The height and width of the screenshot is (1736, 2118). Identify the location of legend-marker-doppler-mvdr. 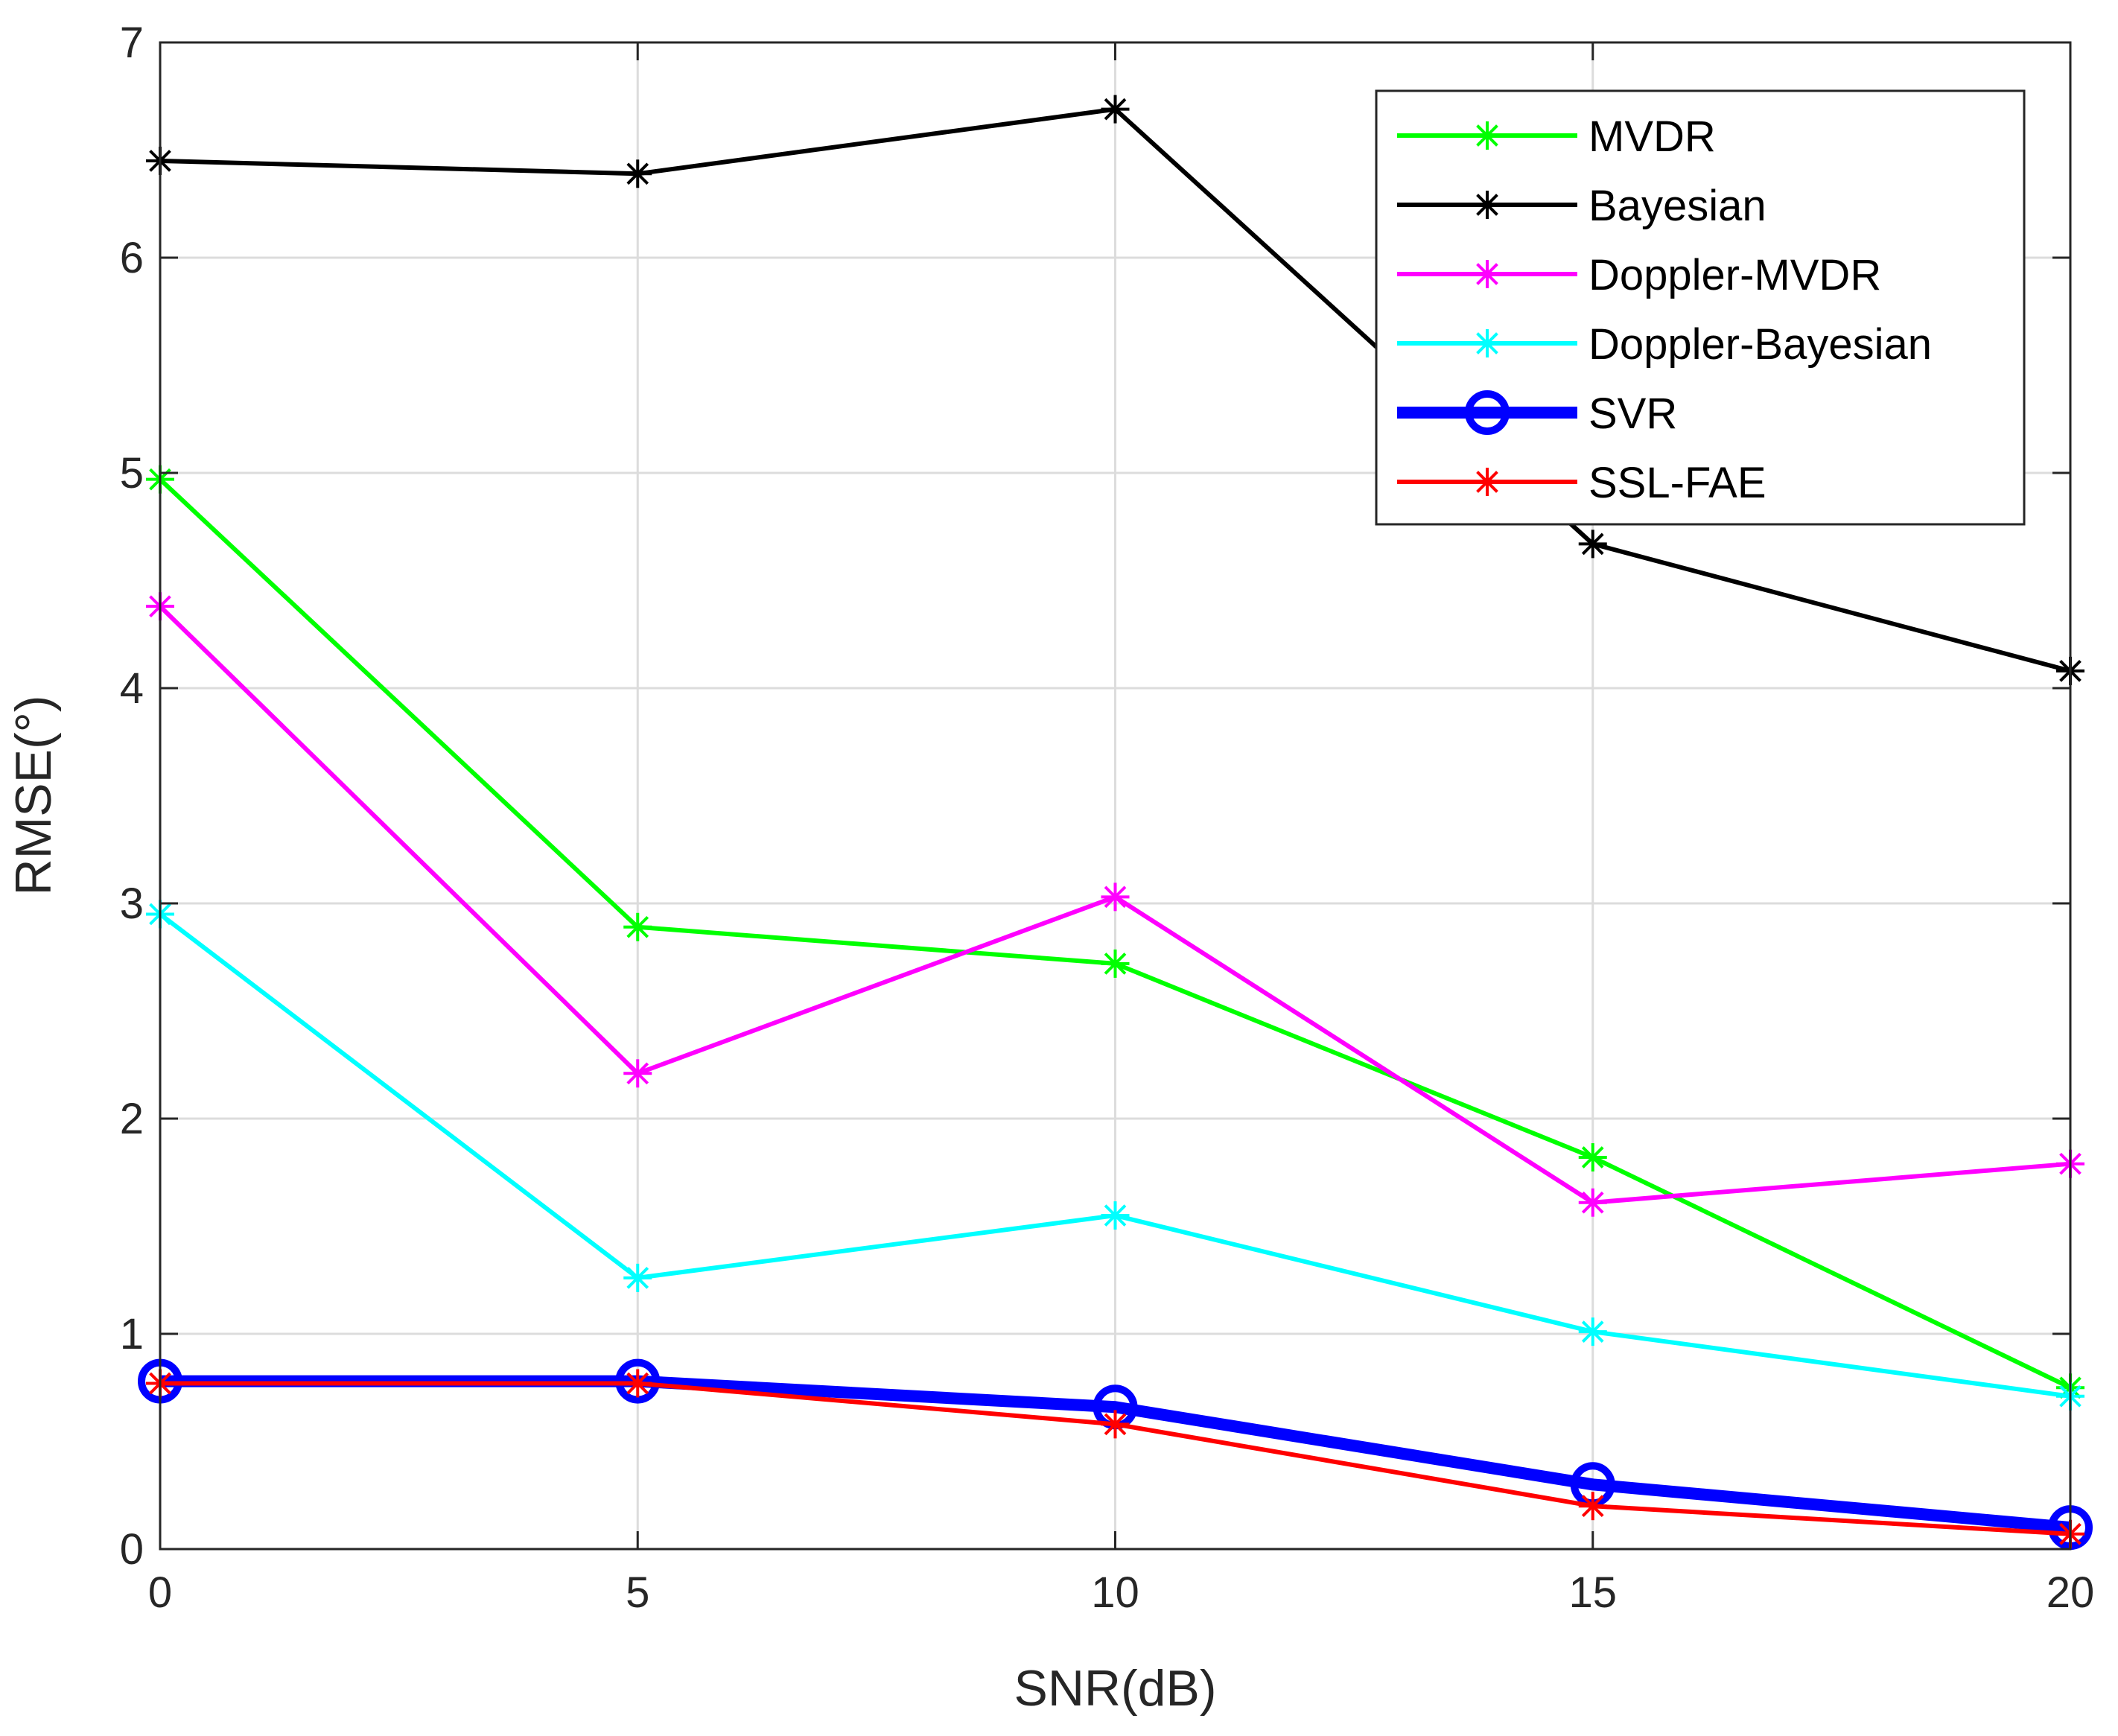
(1487, 274).